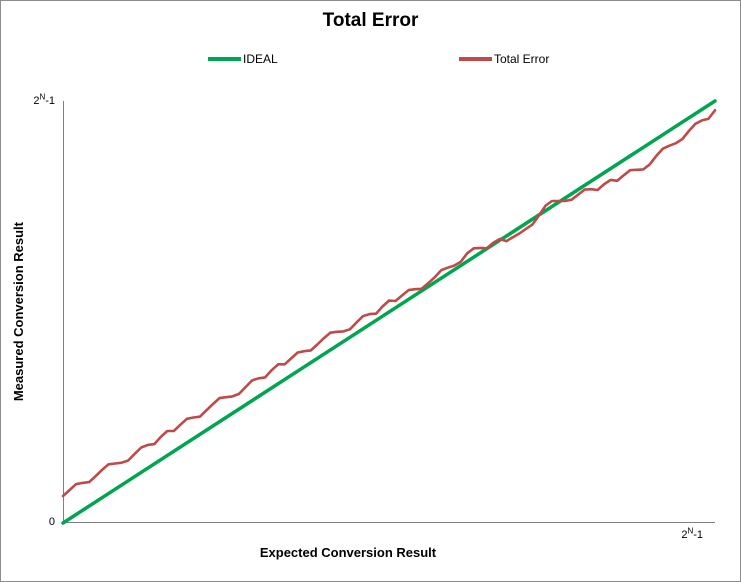 The image size is (741, 582). I want to click on y-tick-zero: 0, so click(51, 522).